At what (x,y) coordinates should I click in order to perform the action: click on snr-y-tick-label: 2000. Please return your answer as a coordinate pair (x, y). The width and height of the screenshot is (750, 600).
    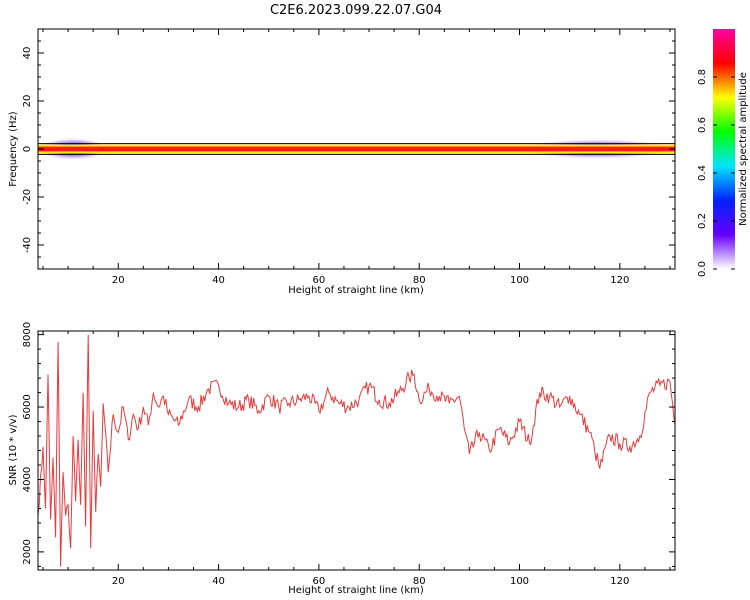
    Looking at the image, I should click on (27, 551).